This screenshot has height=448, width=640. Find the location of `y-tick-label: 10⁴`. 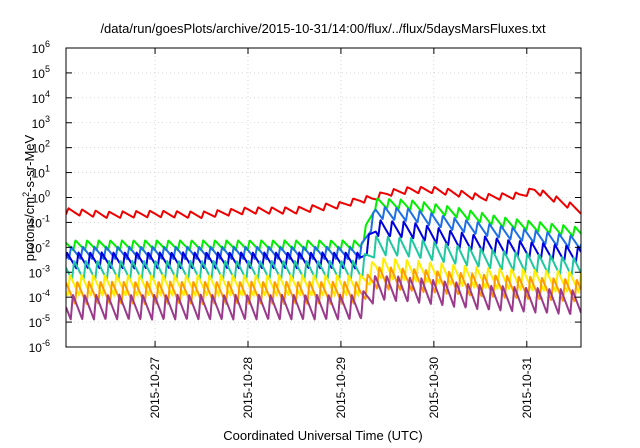

y-tick-label: 10⁴ is located at coordinates (41, 97).